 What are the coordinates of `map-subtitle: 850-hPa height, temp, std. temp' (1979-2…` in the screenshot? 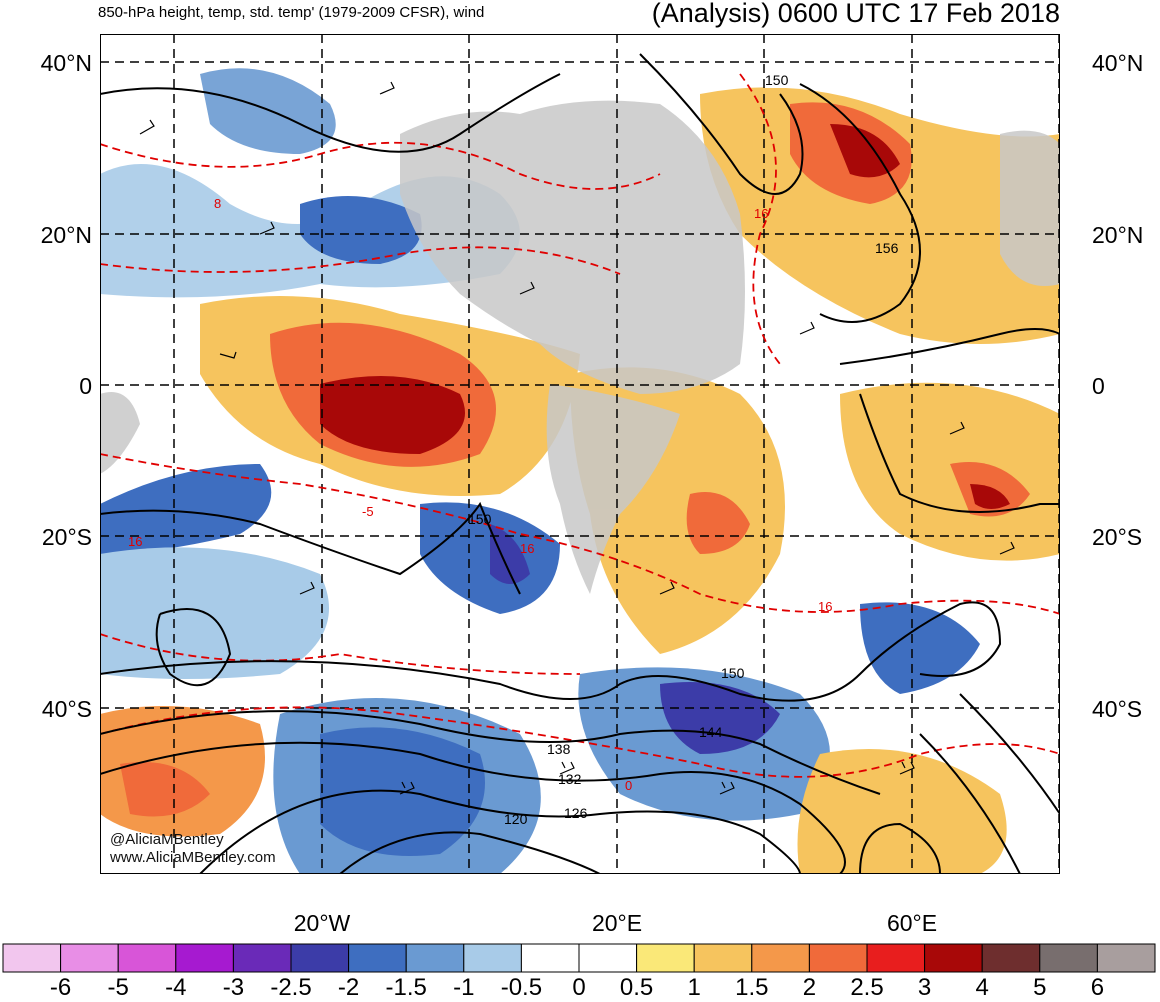 It's located at (291, 12).